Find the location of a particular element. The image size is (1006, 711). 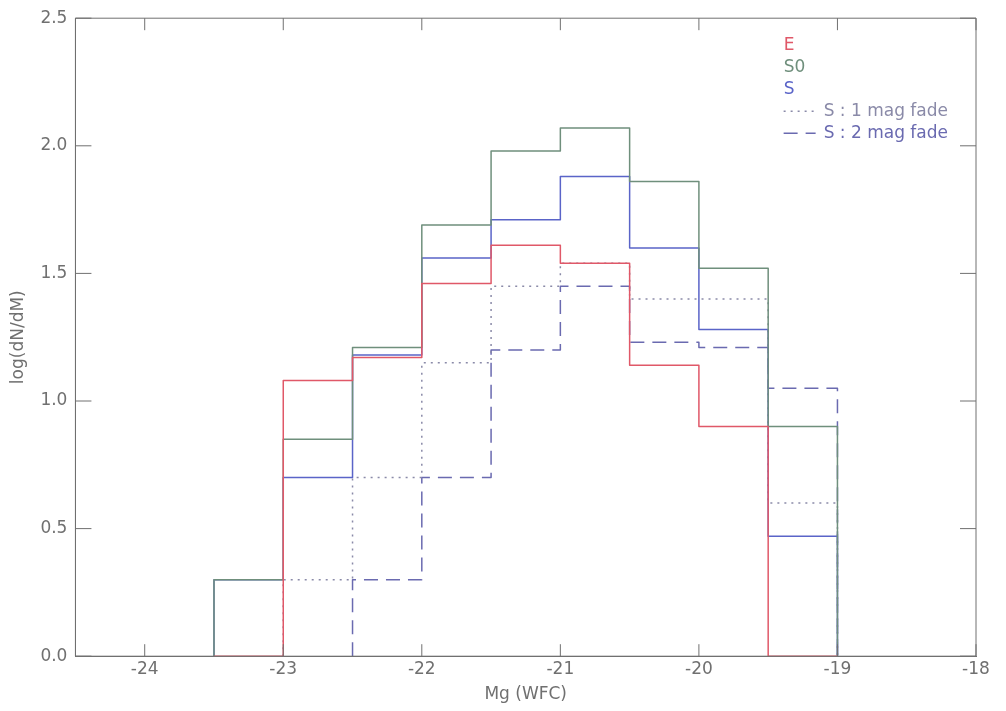

x-tick-label: -22 is located at coordinates (421, 667).